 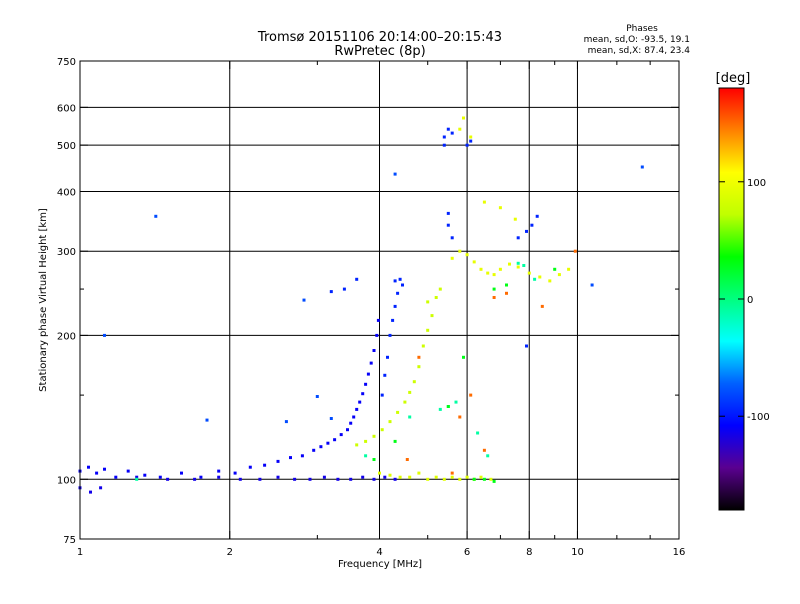 What do you see at coordinates (66, 108) in the screenshot?
I see `y-tick-label: 600` at bounding box center [66, 108].